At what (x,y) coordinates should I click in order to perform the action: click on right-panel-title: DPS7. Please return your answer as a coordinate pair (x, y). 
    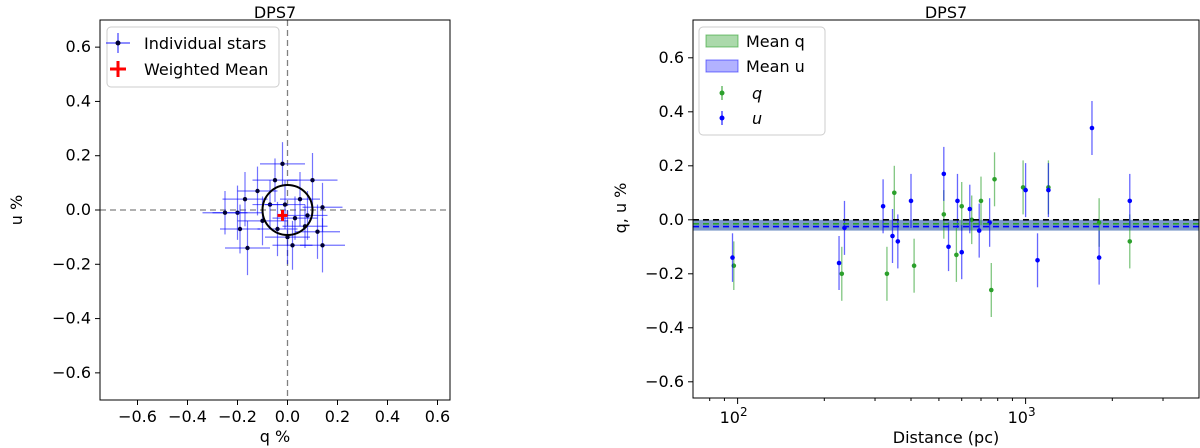
    Looking at the image, I should click on (946, 12).